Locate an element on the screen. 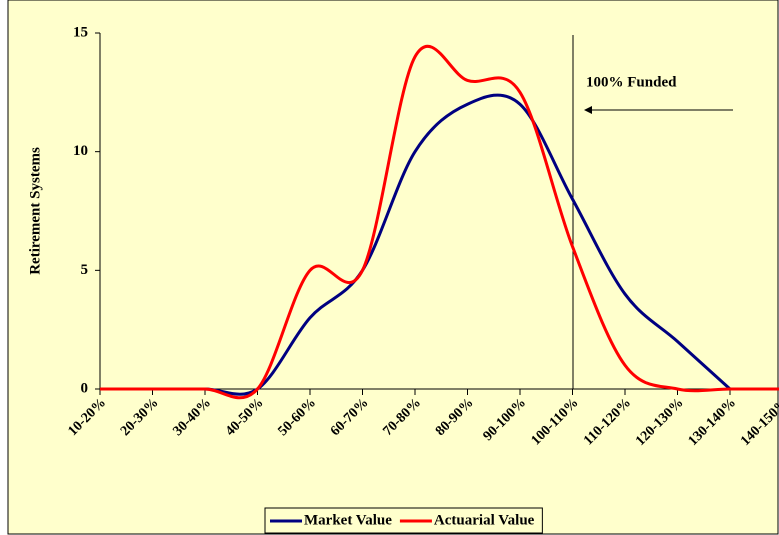  y-tick-label: 10 is located at coordinates (80, 151).